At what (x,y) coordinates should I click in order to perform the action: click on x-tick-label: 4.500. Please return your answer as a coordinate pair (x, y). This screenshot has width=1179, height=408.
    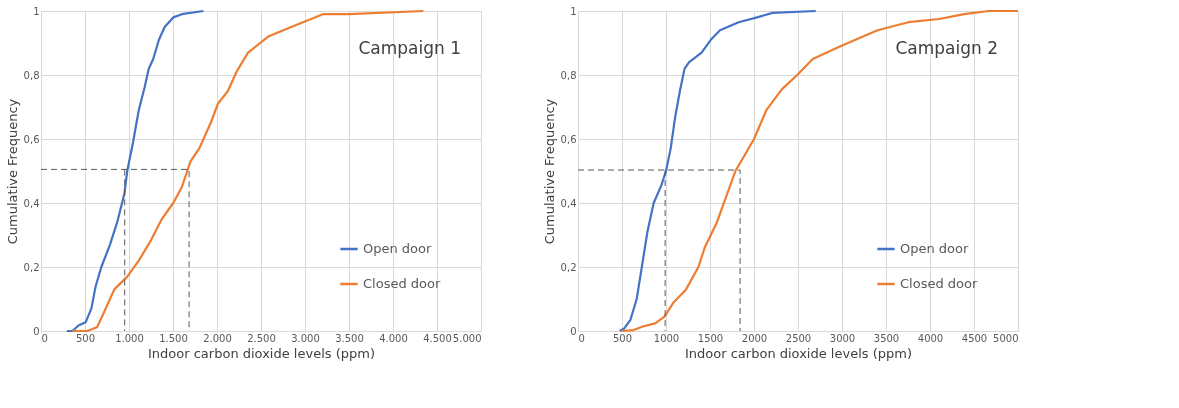
    Looking at the image, I should click on (437, 338).